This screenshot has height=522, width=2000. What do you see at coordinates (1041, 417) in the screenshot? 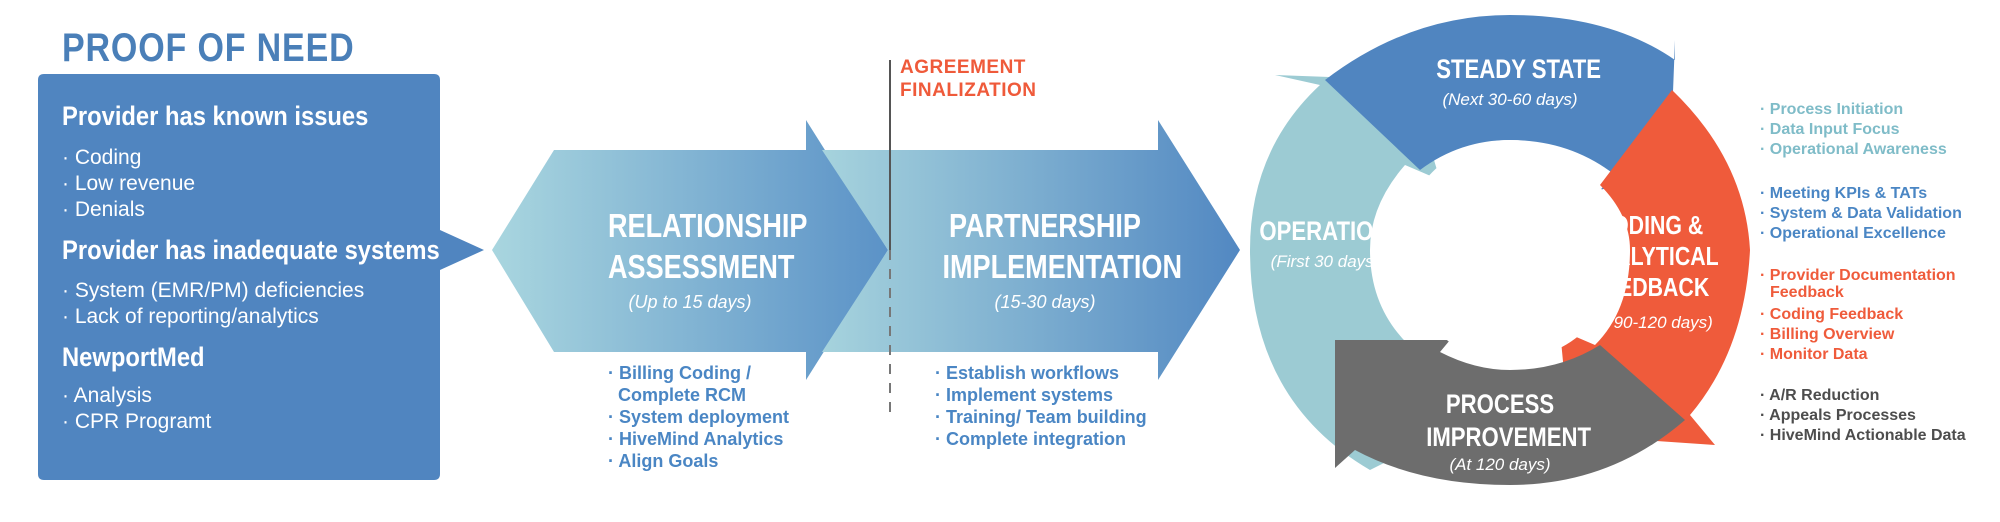
I see `list-item: · Training/ Team building` at bounding box center [1041, 417].